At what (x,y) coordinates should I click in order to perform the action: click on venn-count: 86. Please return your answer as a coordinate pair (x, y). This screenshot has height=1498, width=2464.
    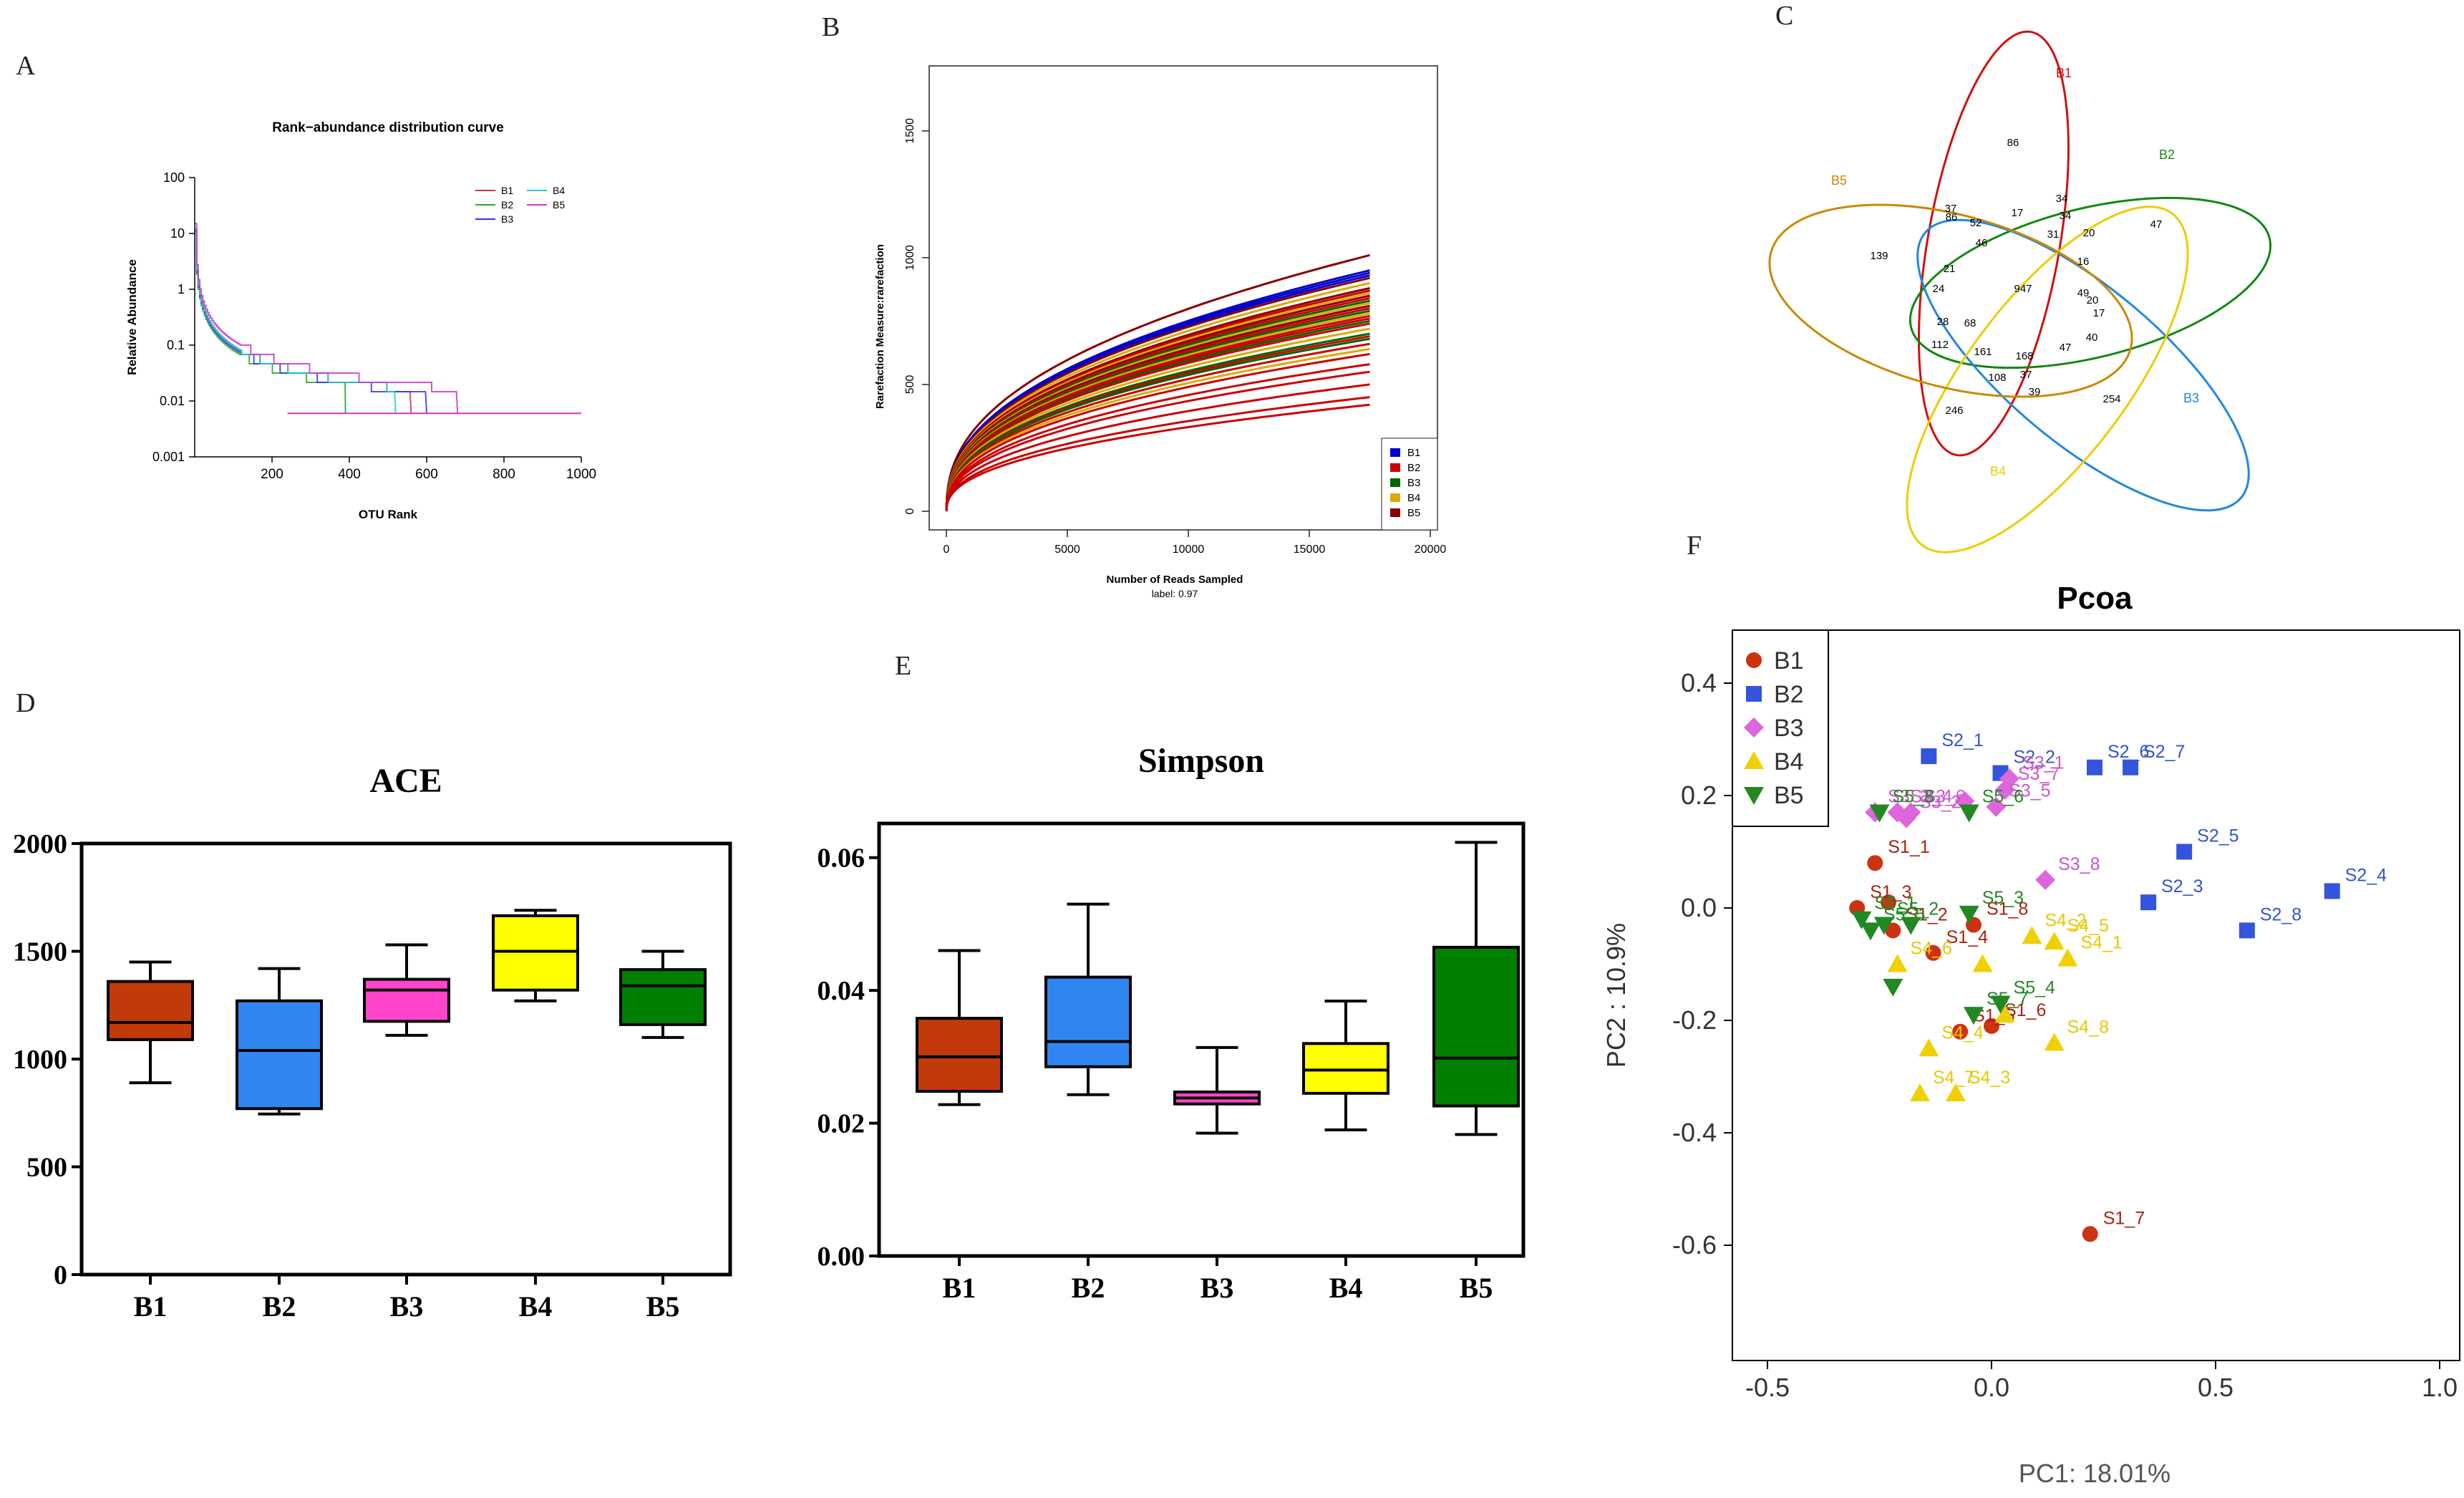
    Looking at the image, I should click on (2013, 143).